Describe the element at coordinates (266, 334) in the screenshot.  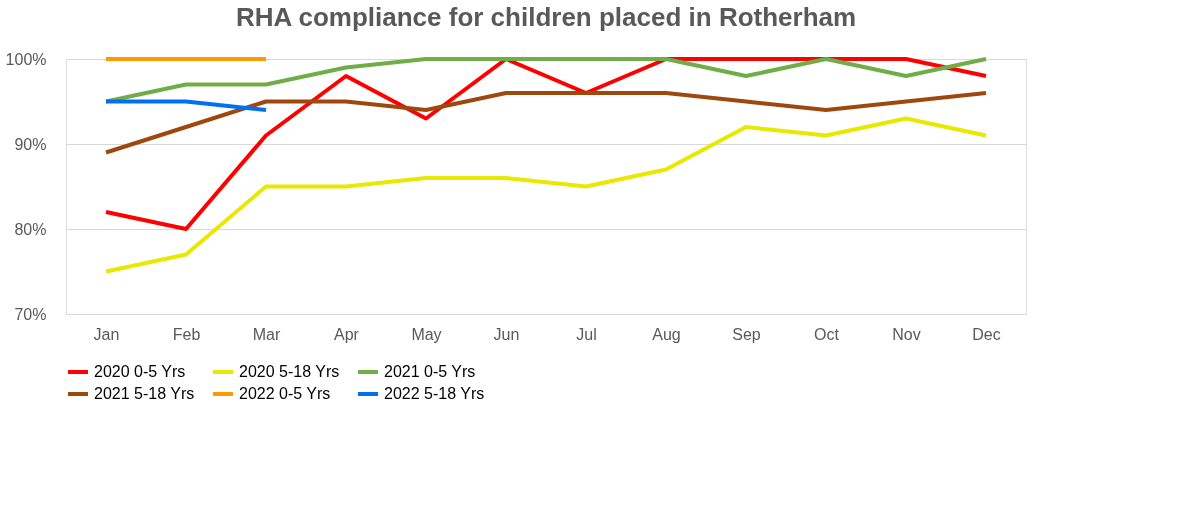
I see `x-tick-label: Mar` at that location.